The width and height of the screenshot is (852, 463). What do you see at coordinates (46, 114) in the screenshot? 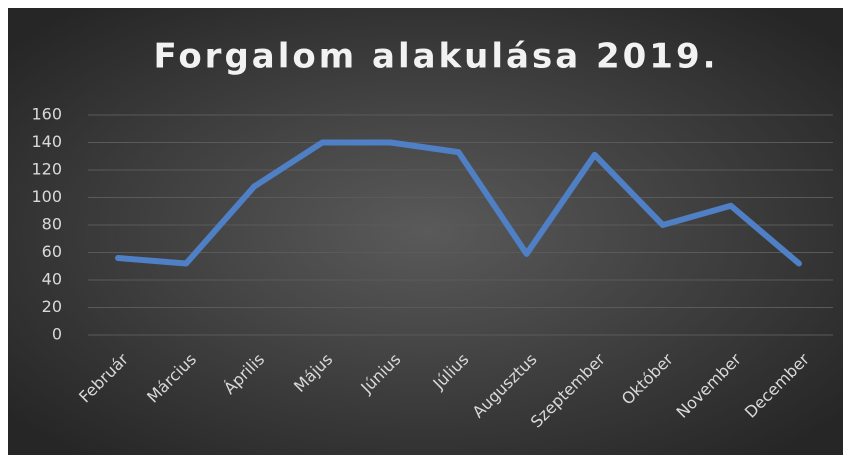
I see `y-tick-label: 160` at bounding box center [46, 114].